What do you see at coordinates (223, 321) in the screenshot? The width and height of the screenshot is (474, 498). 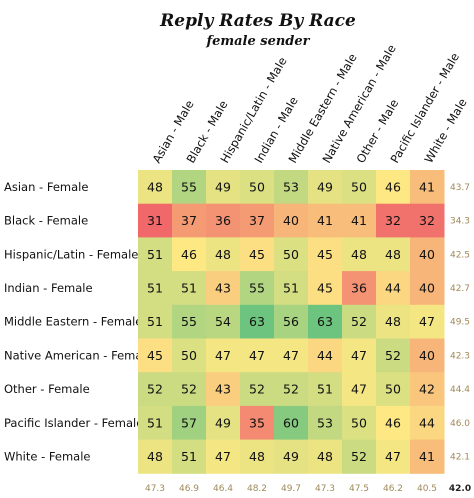 I see `cell-value: 54` at bounding box center [223, 321].